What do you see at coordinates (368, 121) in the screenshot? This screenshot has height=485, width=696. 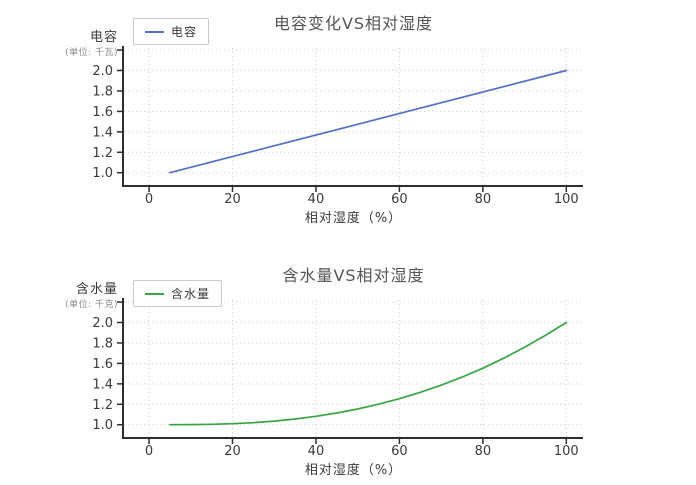 I see `capacitance-line` at bounding box center [368, 121].